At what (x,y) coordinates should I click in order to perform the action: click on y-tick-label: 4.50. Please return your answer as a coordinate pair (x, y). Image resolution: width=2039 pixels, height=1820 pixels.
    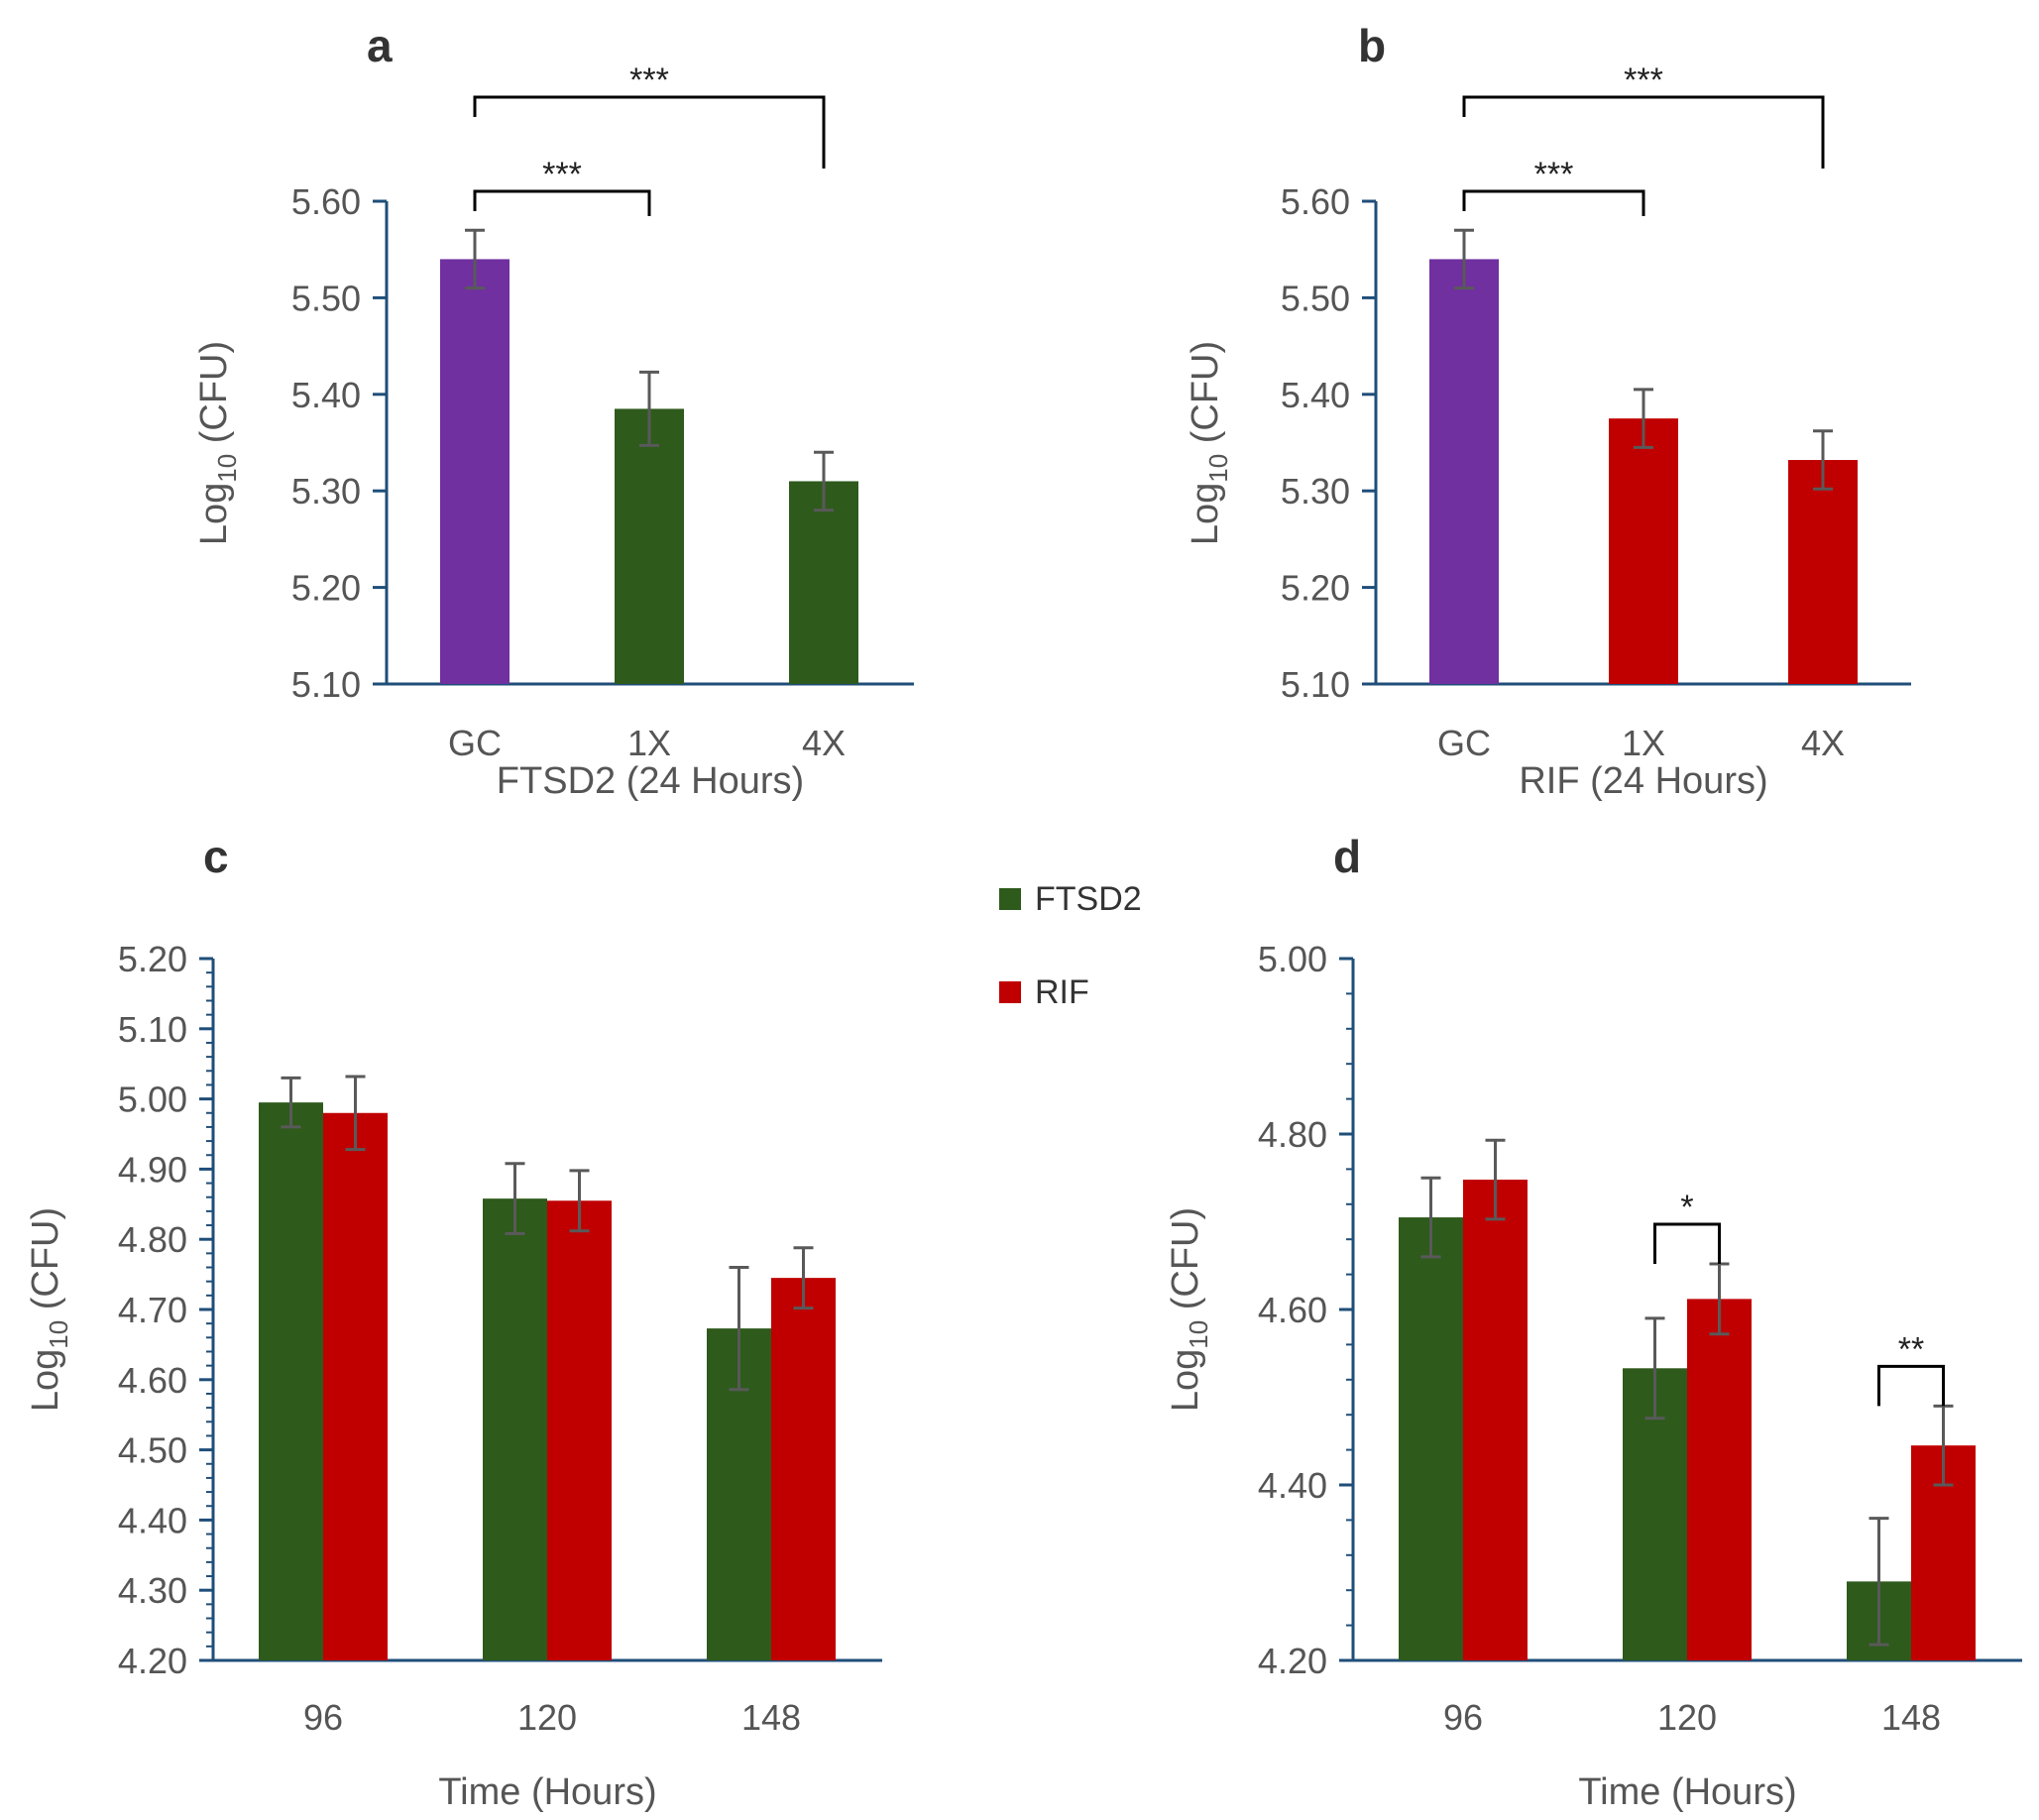
    Looking at the image, I should click on (152, 1450).